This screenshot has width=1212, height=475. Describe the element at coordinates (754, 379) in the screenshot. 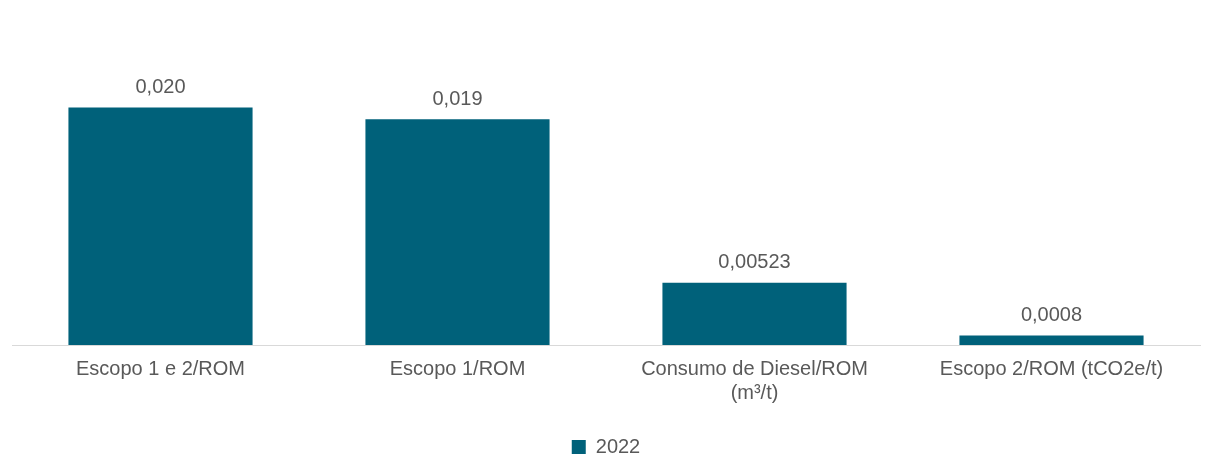

I see `x-tick-label: Consumo de Diesel/ROM (m³/t)` at that location.